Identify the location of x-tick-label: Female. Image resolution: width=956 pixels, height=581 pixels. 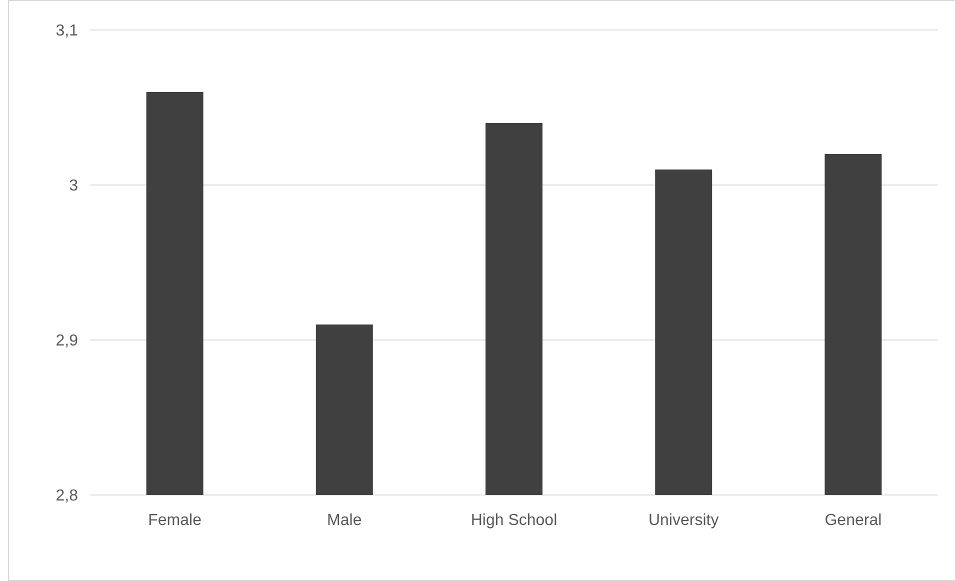
(175, 520).